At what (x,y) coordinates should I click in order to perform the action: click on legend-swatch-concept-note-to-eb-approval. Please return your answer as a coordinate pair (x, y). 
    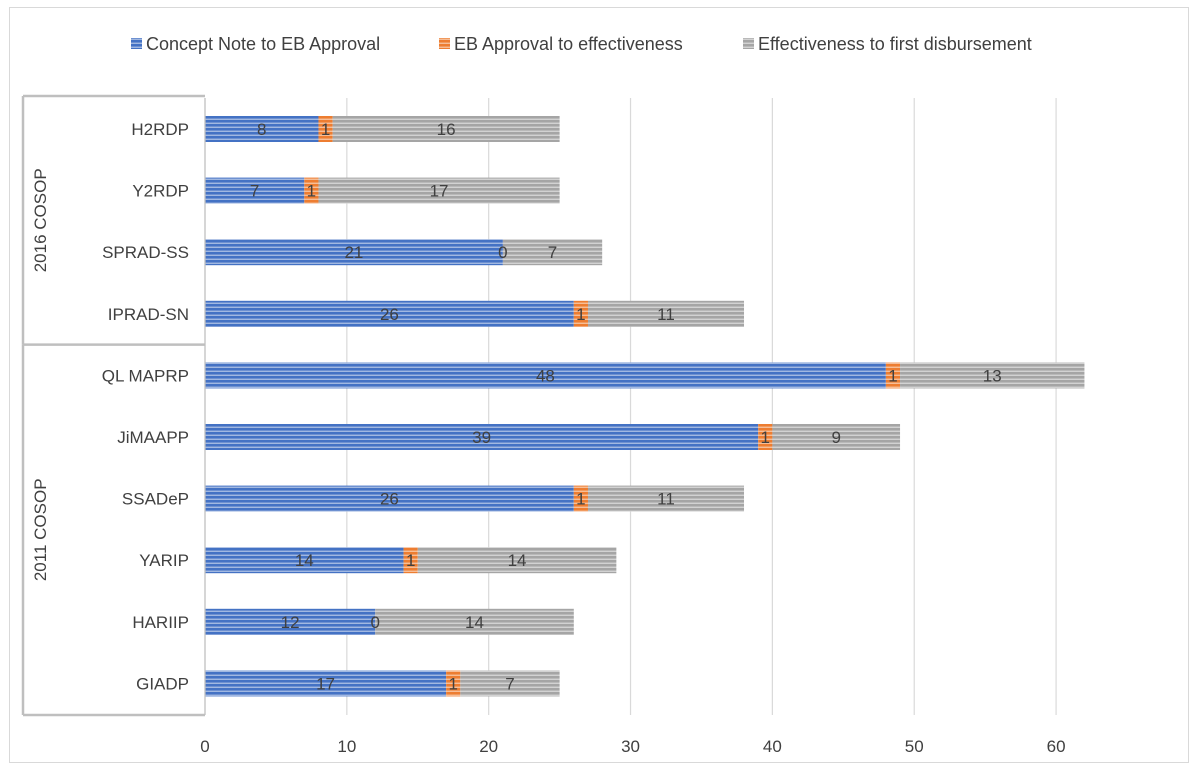
    Looking at the image, I should click on (136, 43).